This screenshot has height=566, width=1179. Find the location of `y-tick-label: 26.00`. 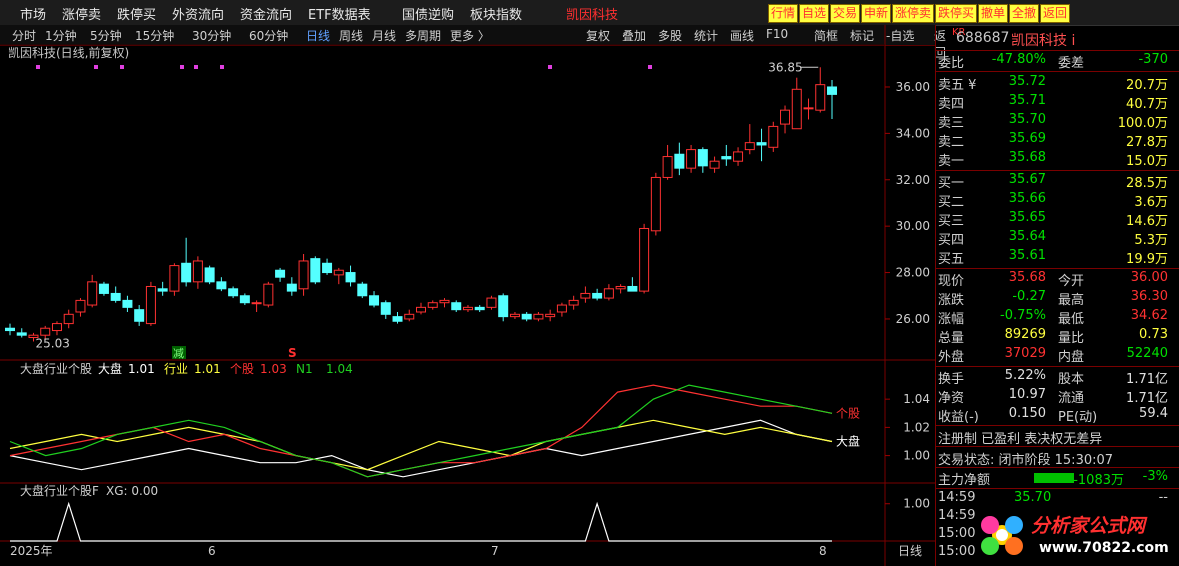

y-tick-label: 26.00 is located at coordinates (913, 319).